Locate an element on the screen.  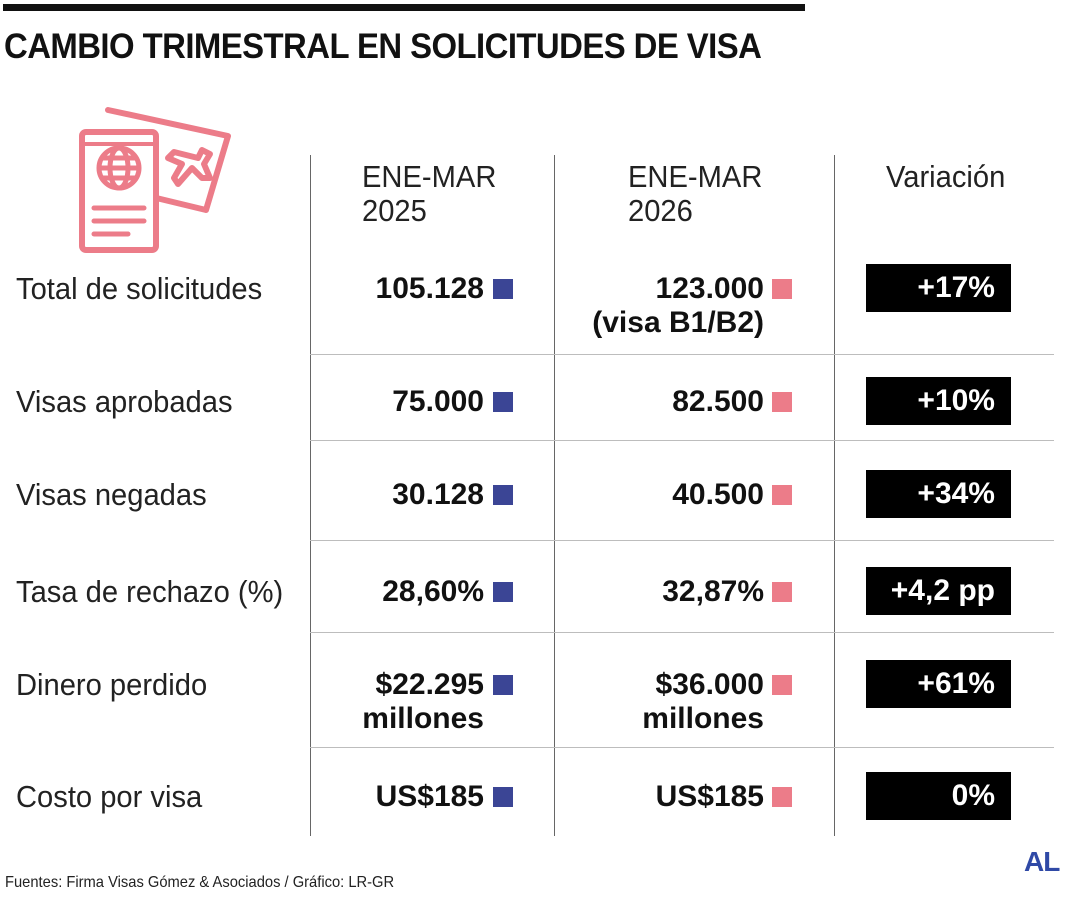
row-label: Total de solicitudes is located at coordinates (139, 288).